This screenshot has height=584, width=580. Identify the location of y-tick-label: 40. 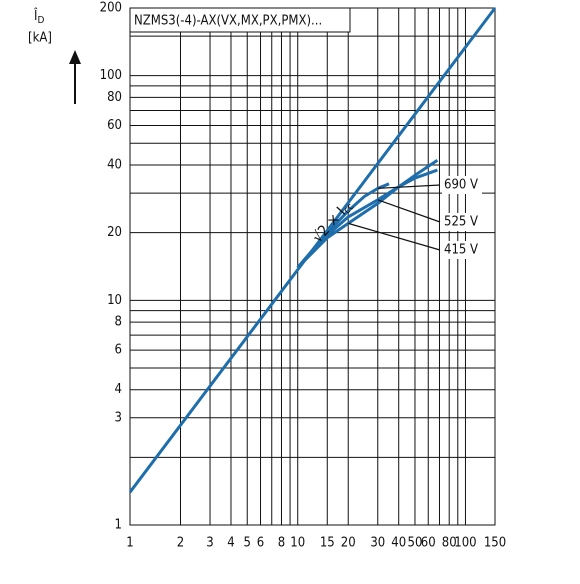
(114, 165).